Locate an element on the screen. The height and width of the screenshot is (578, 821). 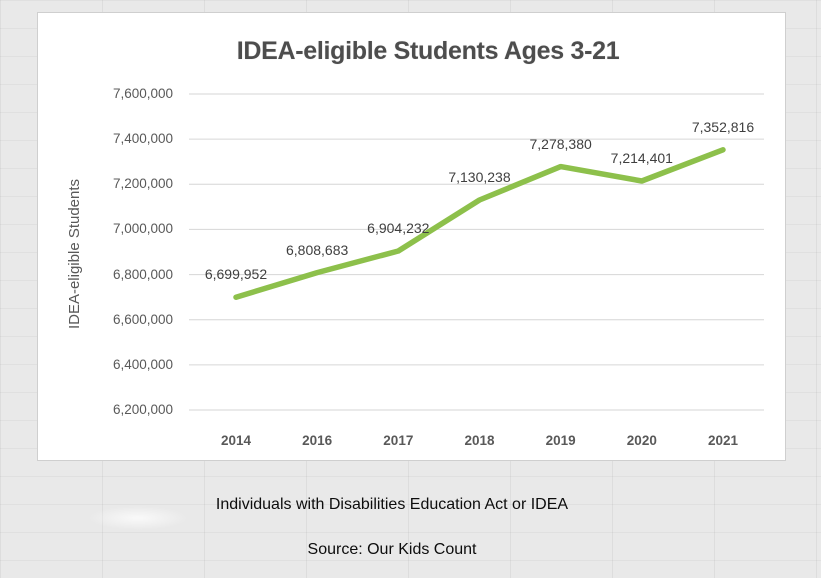
x-axis-label: 2020 is located at coordinates (641, 440).